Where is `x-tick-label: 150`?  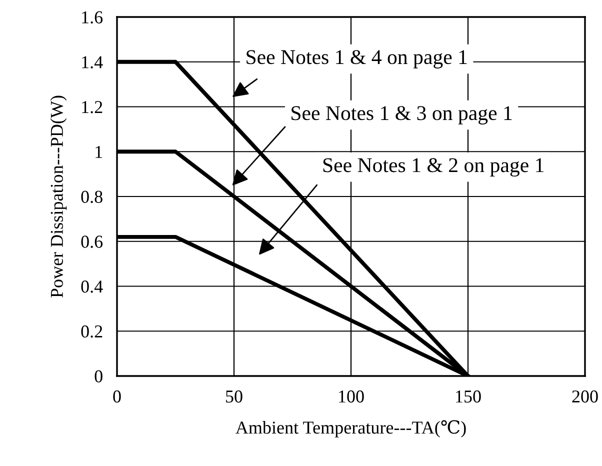 x-tick-label: 150 is located at coordinates (468, 396).